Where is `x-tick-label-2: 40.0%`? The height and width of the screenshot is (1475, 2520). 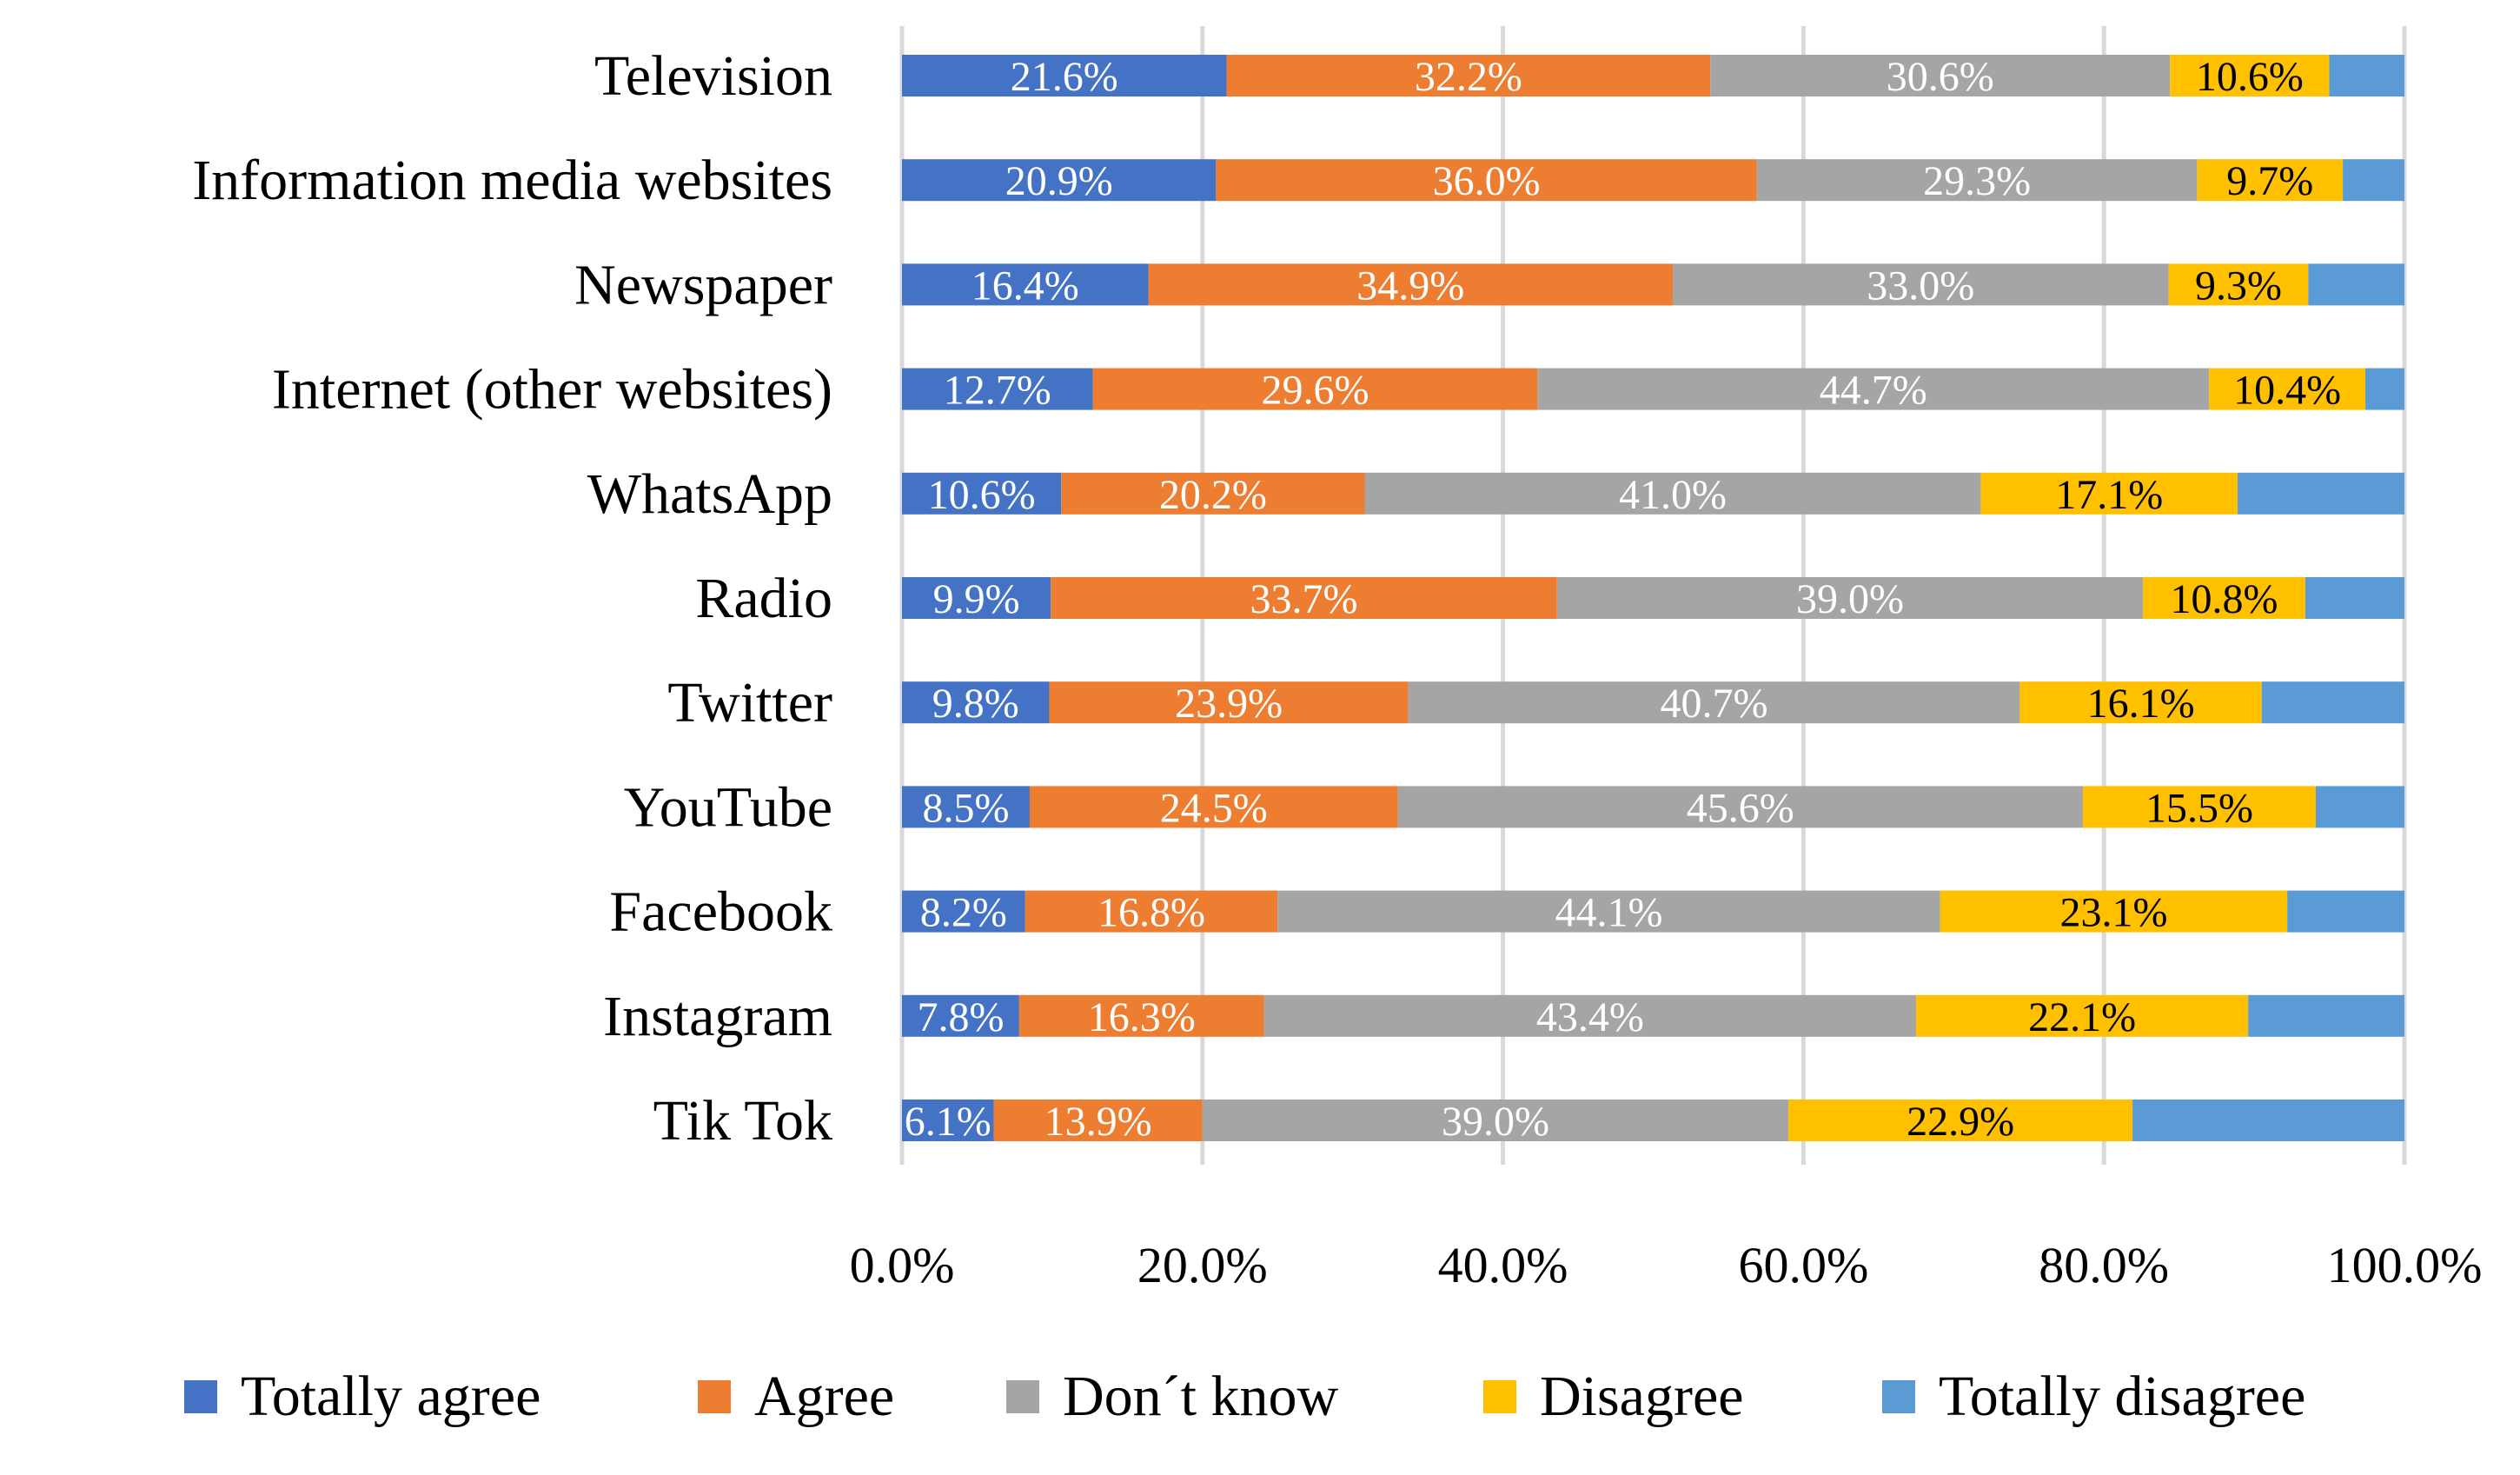
x-tick-label-2: 40.0% is located at coordinates (1503, 1265).